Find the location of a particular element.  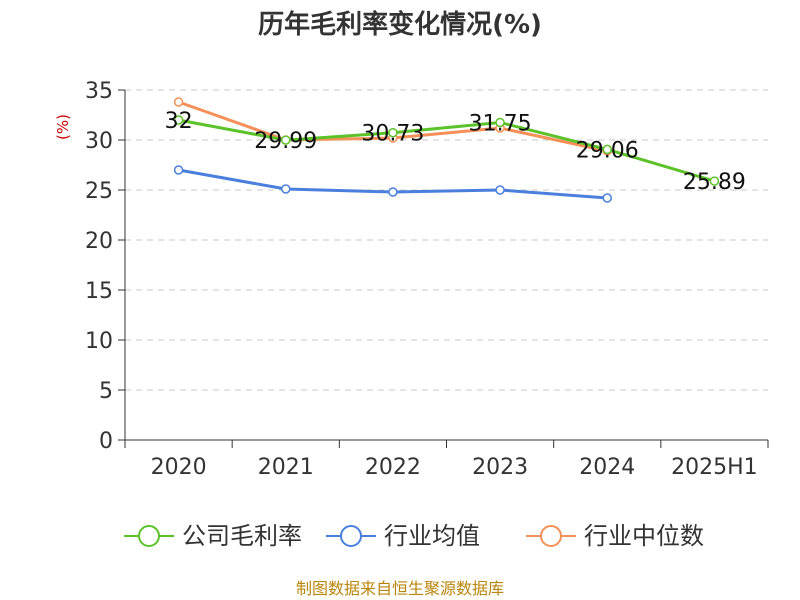

x-tick-label: 2020 is located at coordinates (179, 467).